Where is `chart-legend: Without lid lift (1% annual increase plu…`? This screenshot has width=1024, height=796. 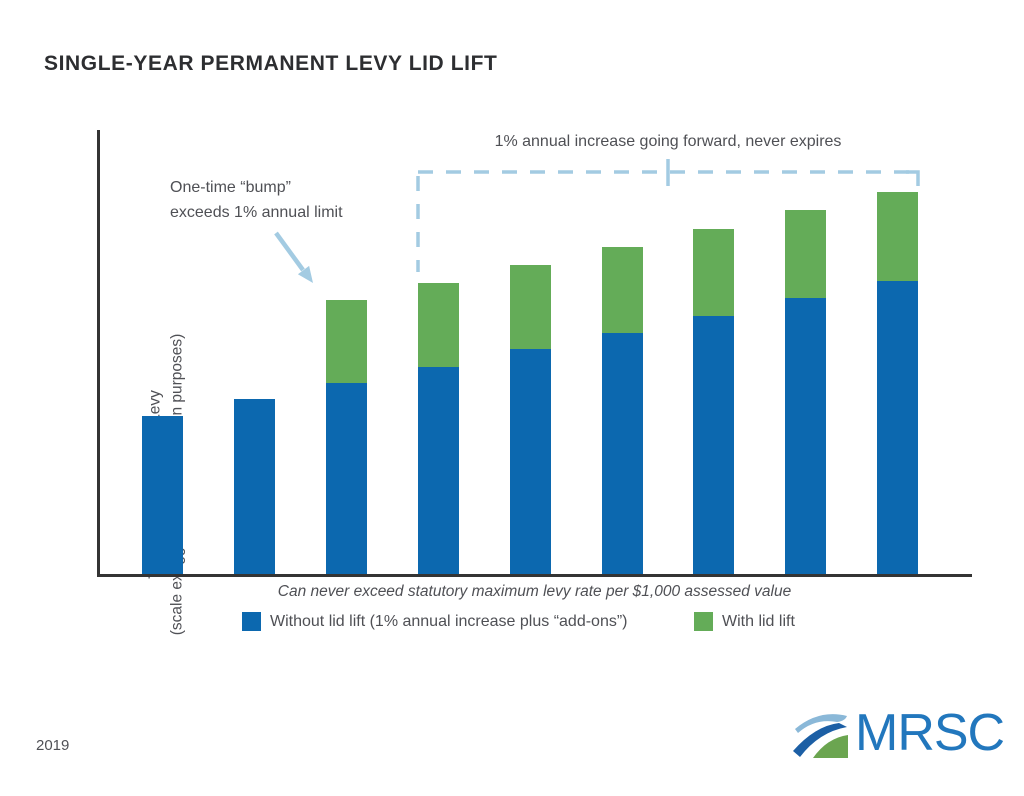 chart-legend: Without lid lift (1% annual increase plu… is located at coordinates (512, 625).